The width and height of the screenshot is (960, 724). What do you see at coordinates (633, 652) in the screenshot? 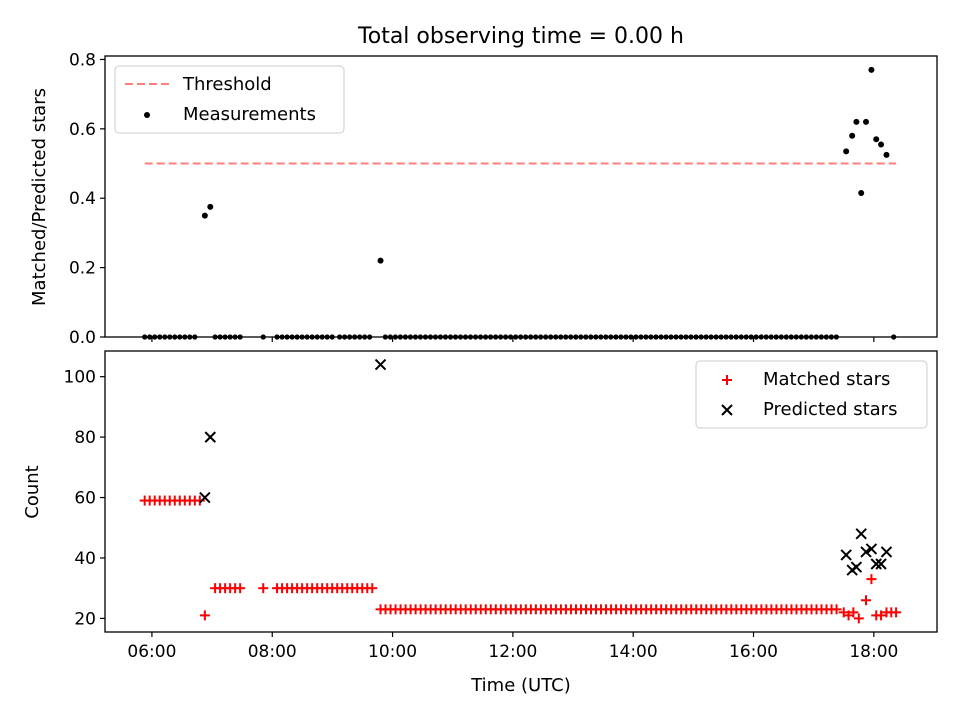
I see `x-tick-label: 14:00` at bounding box center [633, 652].